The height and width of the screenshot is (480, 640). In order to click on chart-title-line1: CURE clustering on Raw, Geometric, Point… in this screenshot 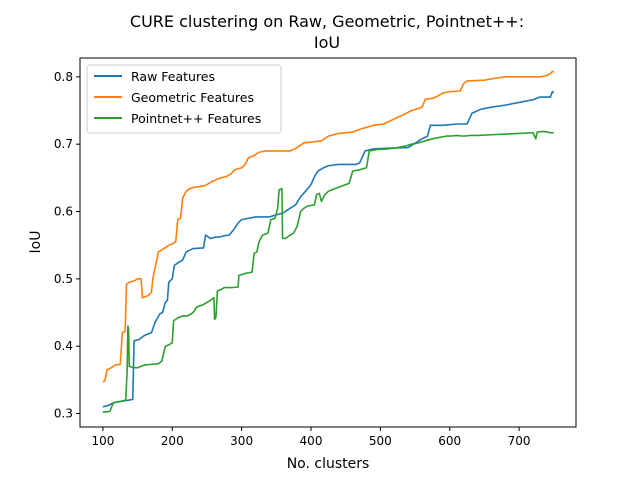, I will do `click(327, 21)`.